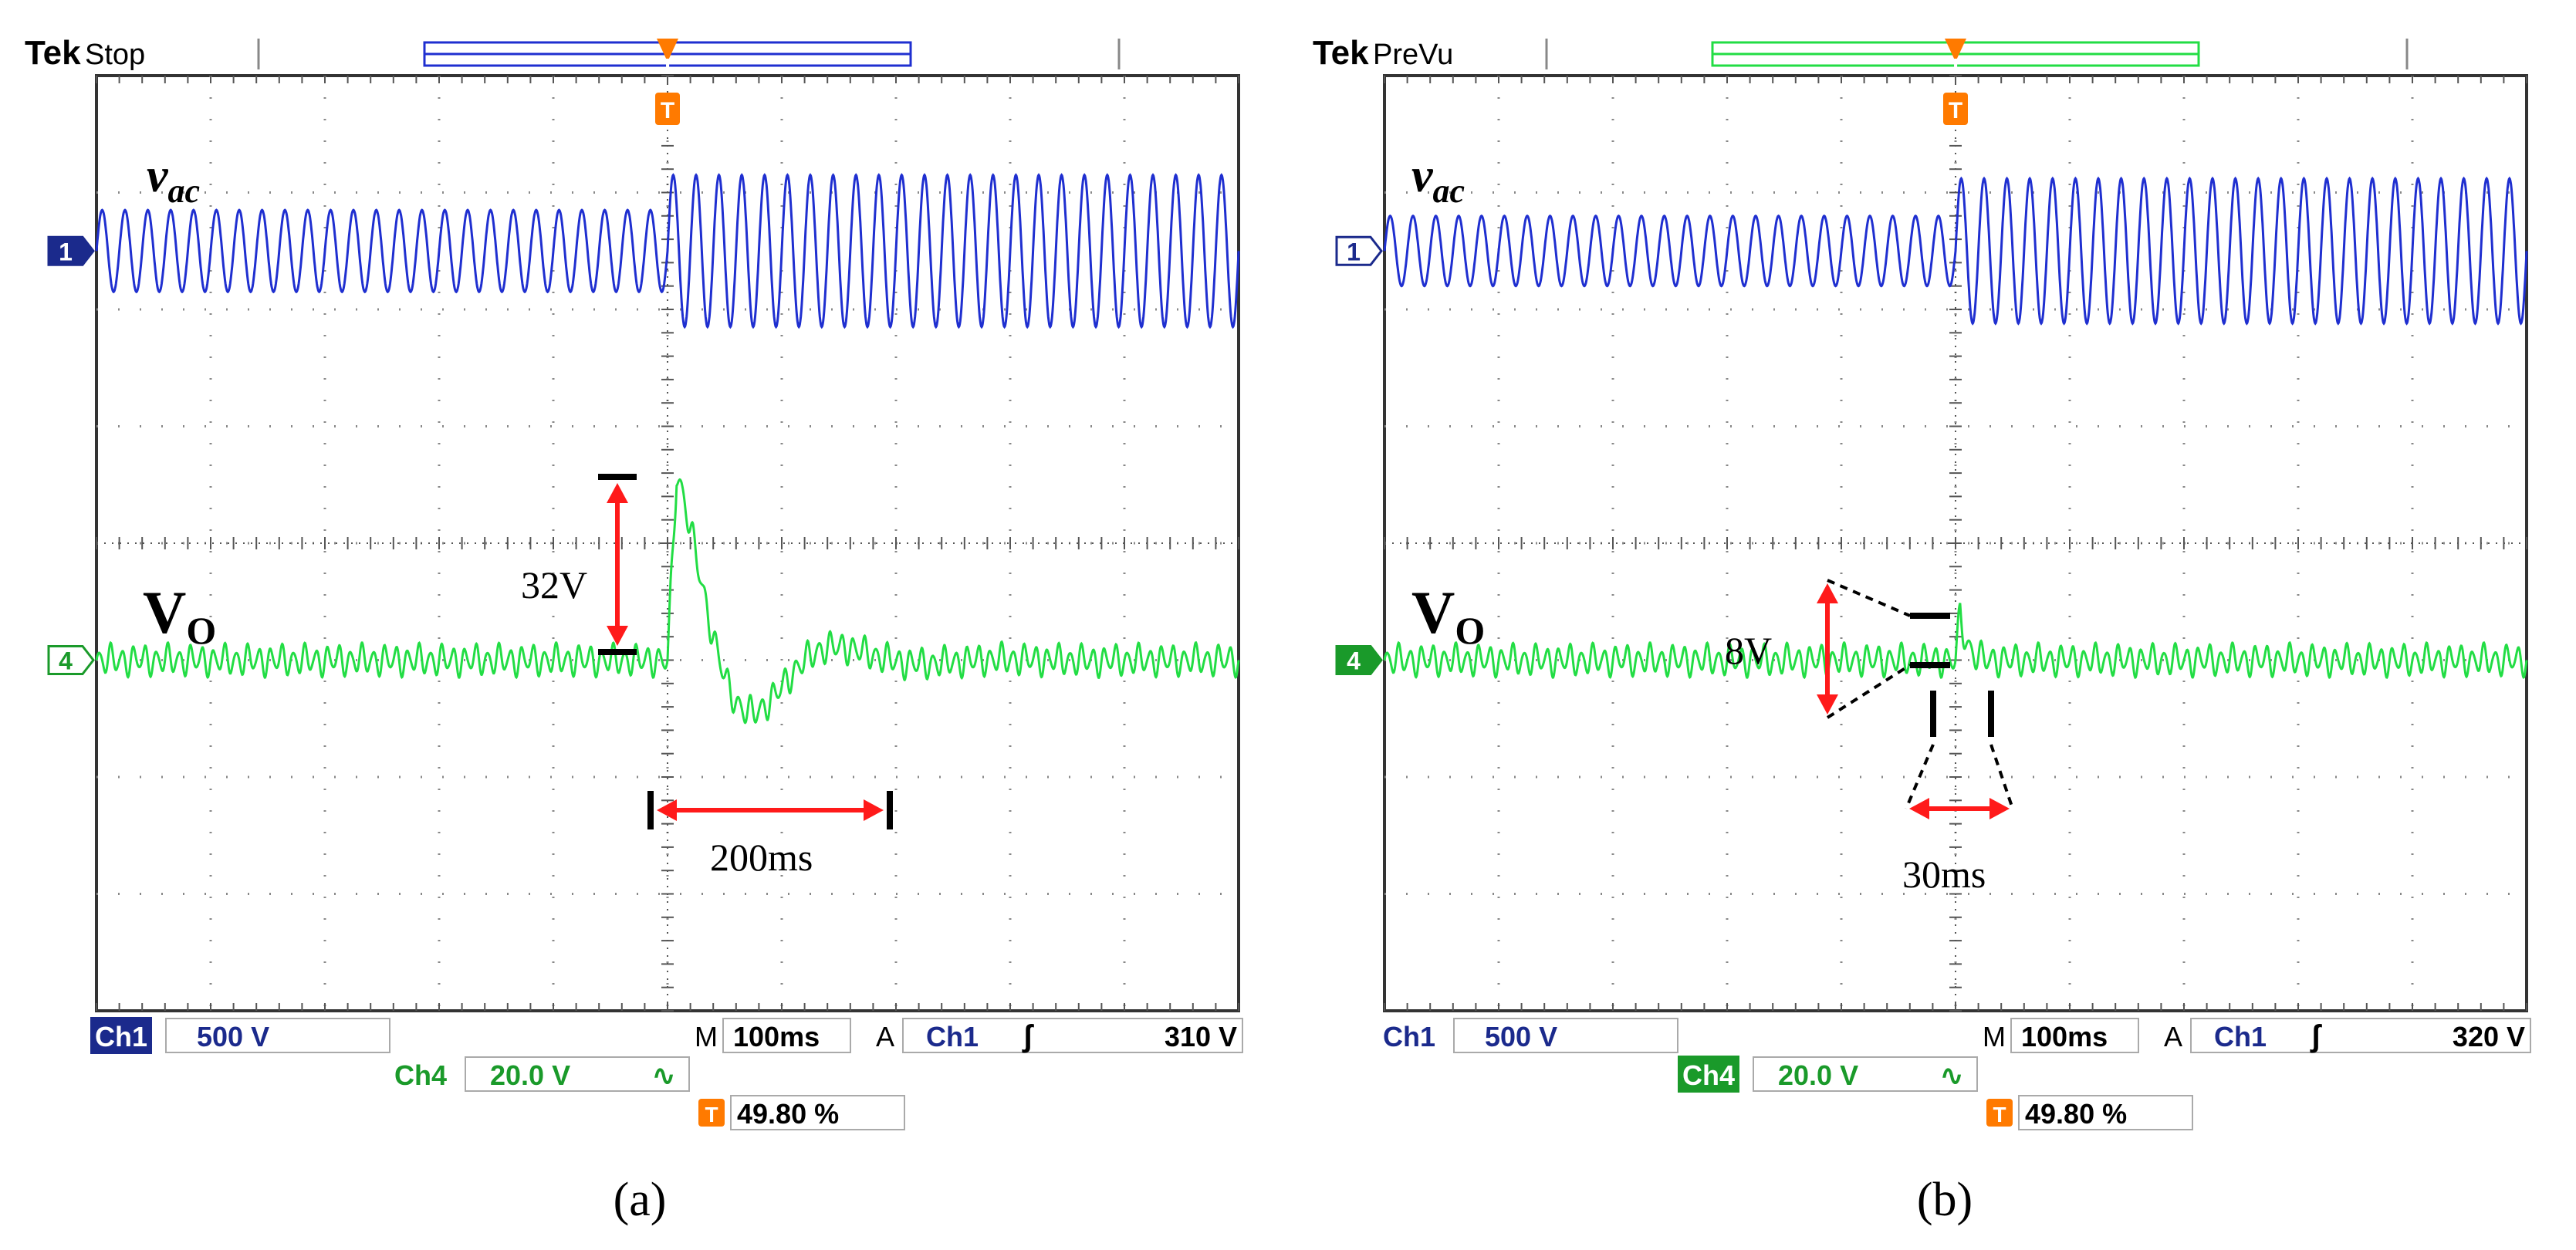  I want to click on vo-label: VO, so click(179, 615).